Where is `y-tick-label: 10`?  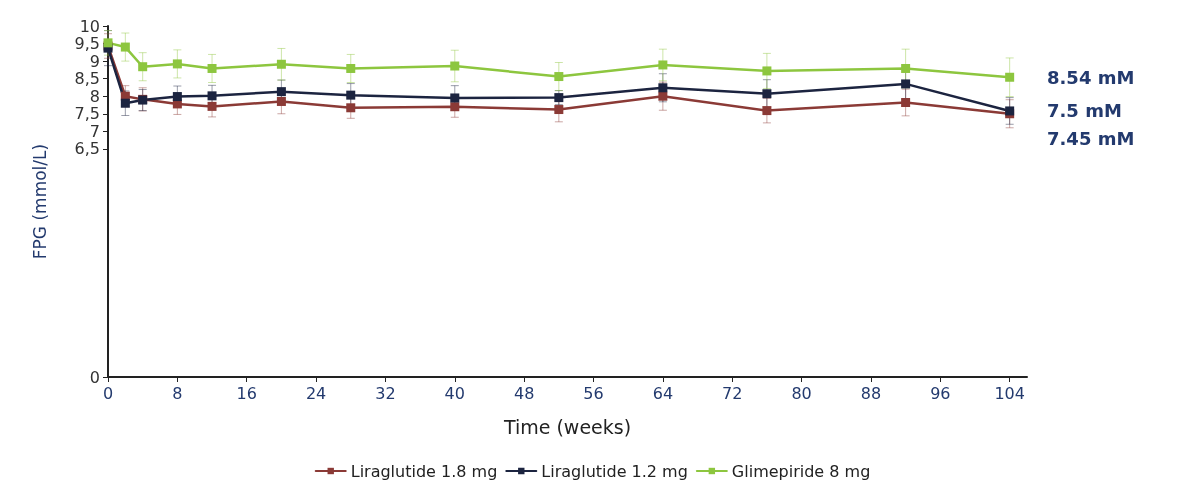 y-tick-label: 10 is located at coordinates (89, 26).